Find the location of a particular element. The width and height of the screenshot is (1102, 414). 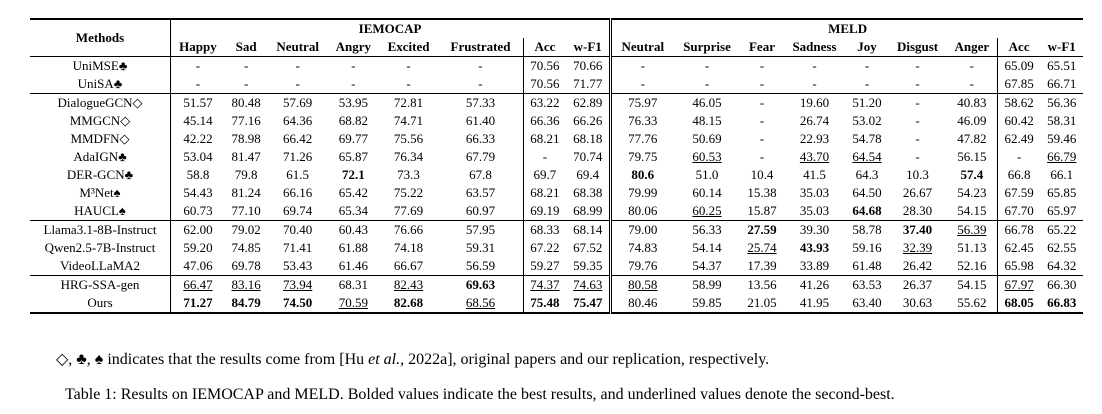

col-header: Frustrated is located at coordinates (481, 47).